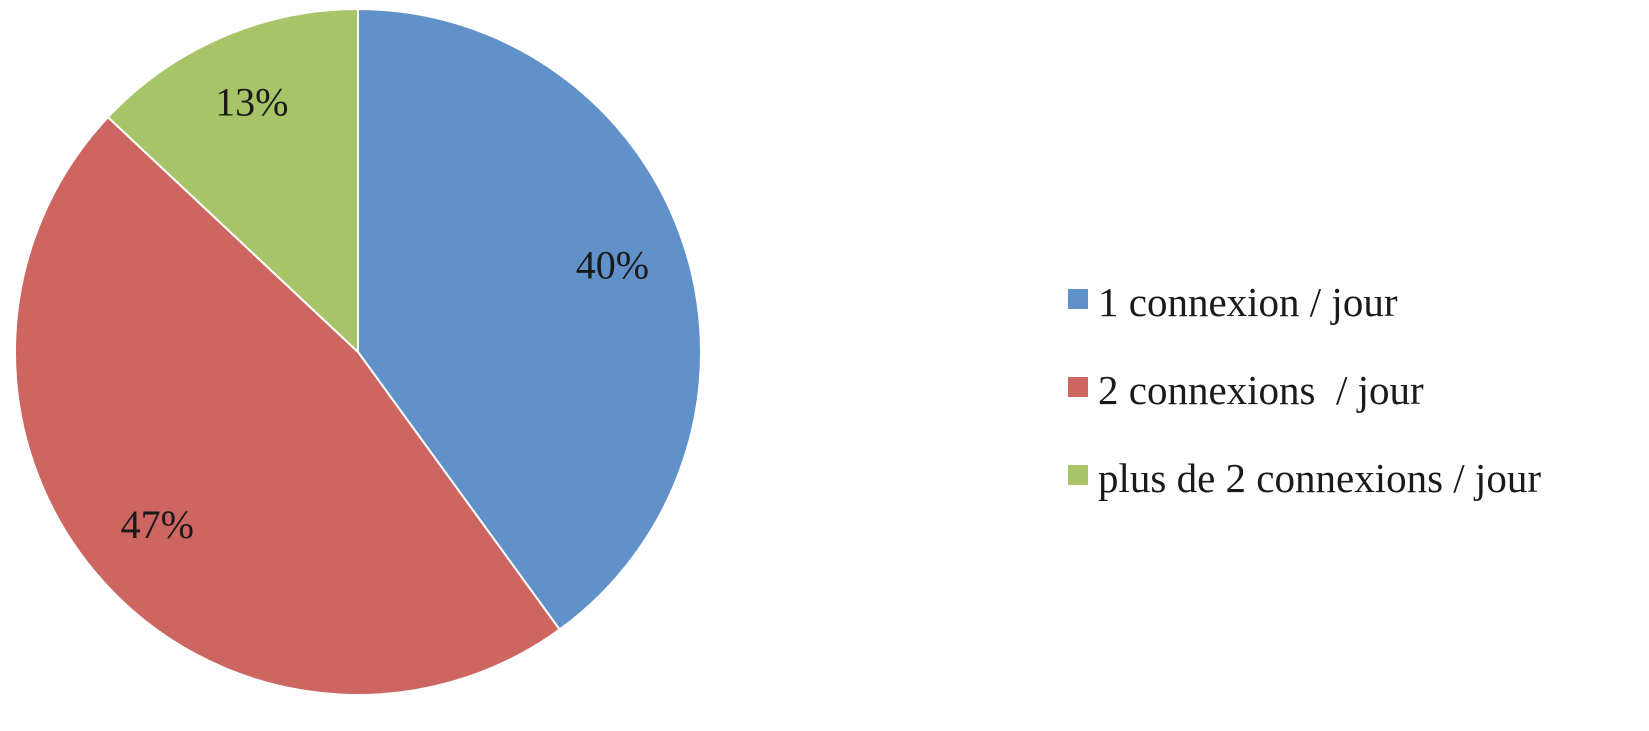 This screenshot has height=731, width=1649. I want to click on legend-label: plus de 2 connexions / jour, so click(1319, 477).